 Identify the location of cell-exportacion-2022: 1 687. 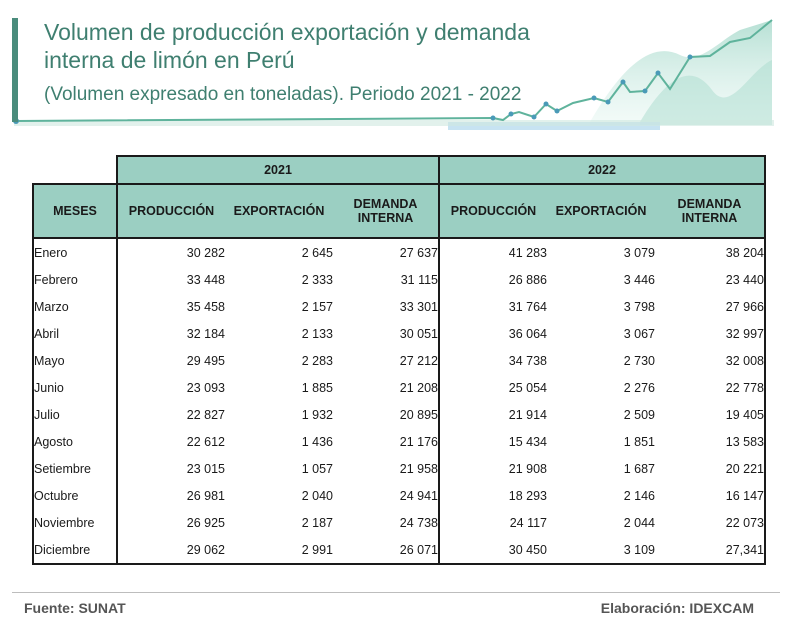
(639, 468).